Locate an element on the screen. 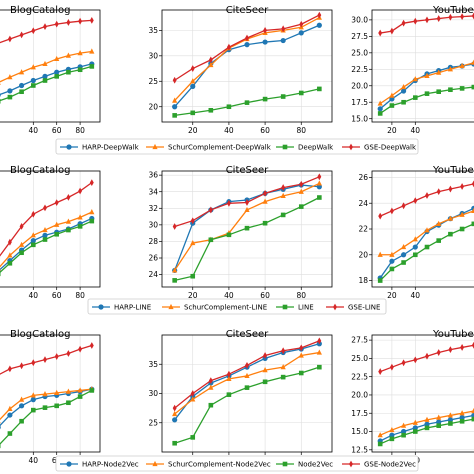 Image resolution: width=474 pixels, height=474 pixels. y-tick-label: 26 is located at coordinates (153, 258).